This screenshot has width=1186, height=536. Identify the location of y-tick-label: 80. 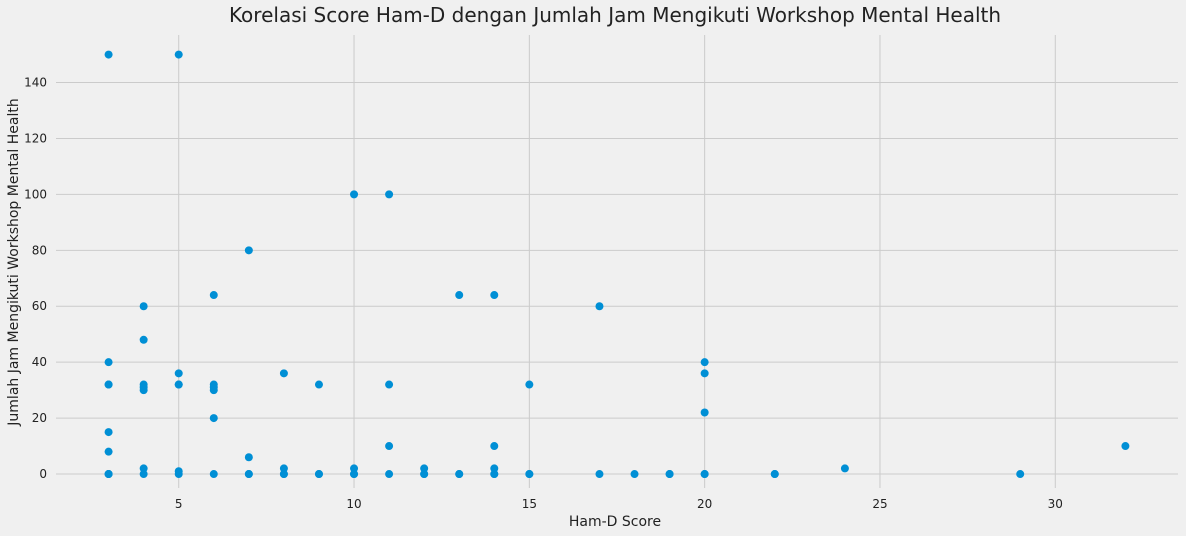
(39, 250).